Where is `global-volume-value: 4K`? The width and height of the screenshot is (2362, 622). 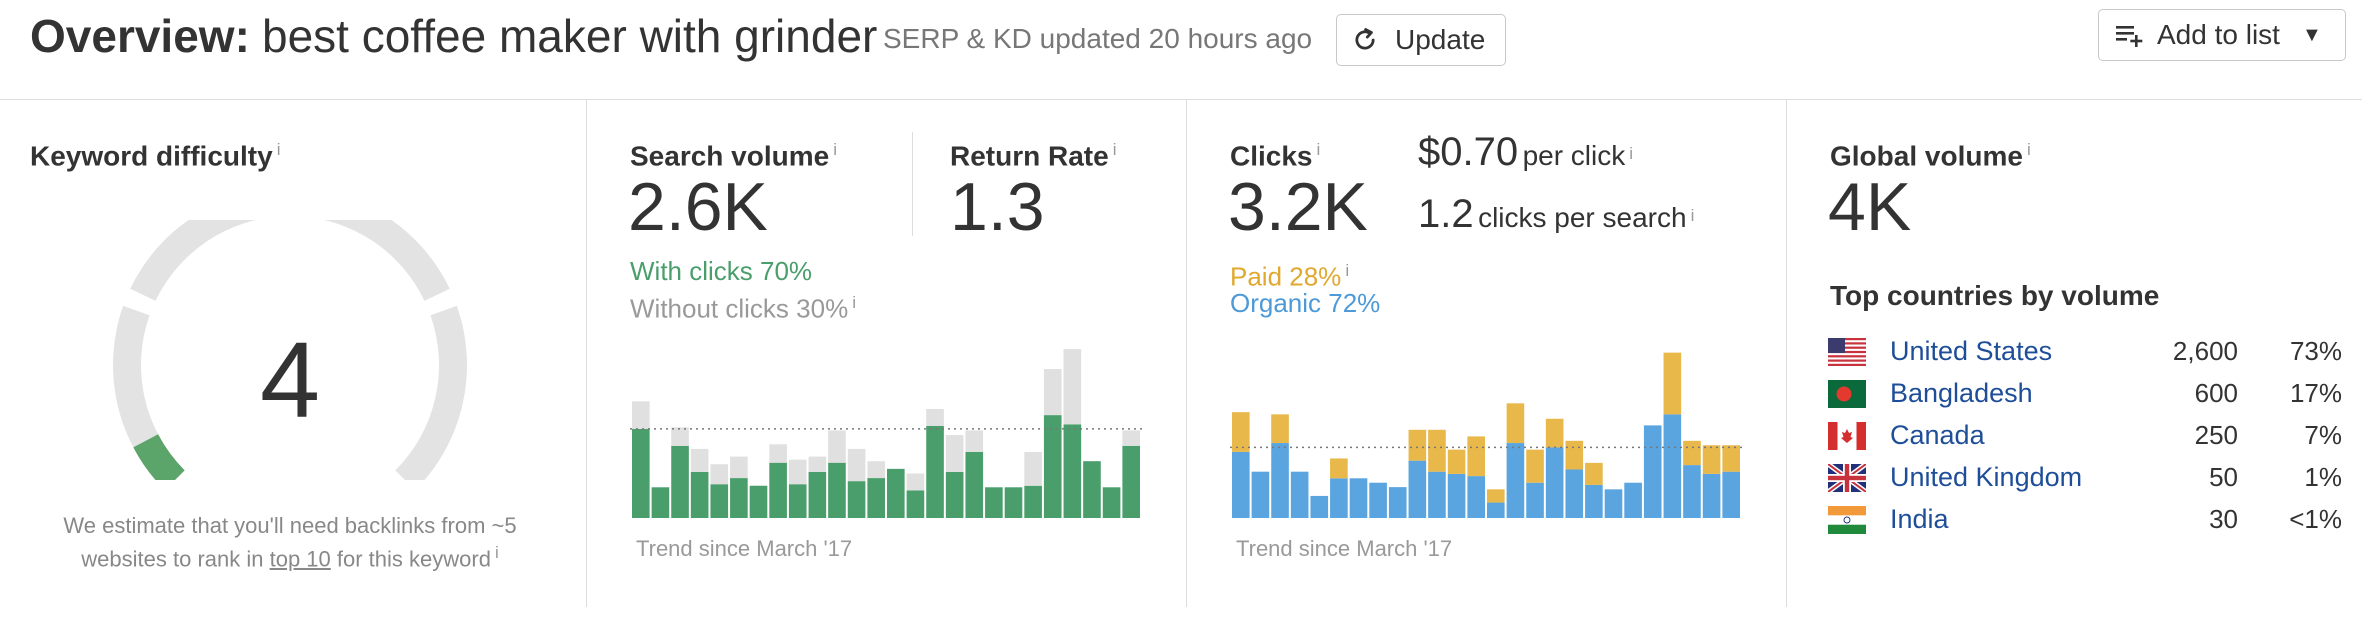
global-volume-value: 4K is located at coordinates (1870, 207).